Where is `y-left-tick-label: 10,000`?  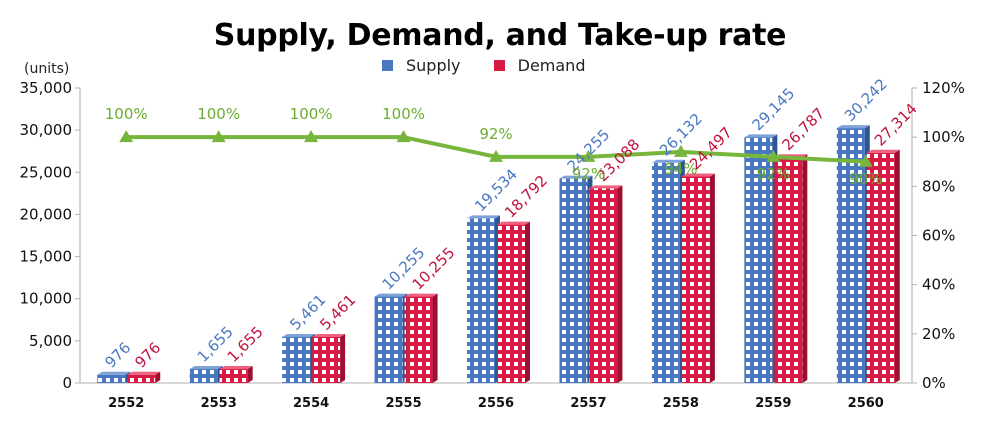
y-left-tick-label: 10,000 is located at coordinates (46, 299).